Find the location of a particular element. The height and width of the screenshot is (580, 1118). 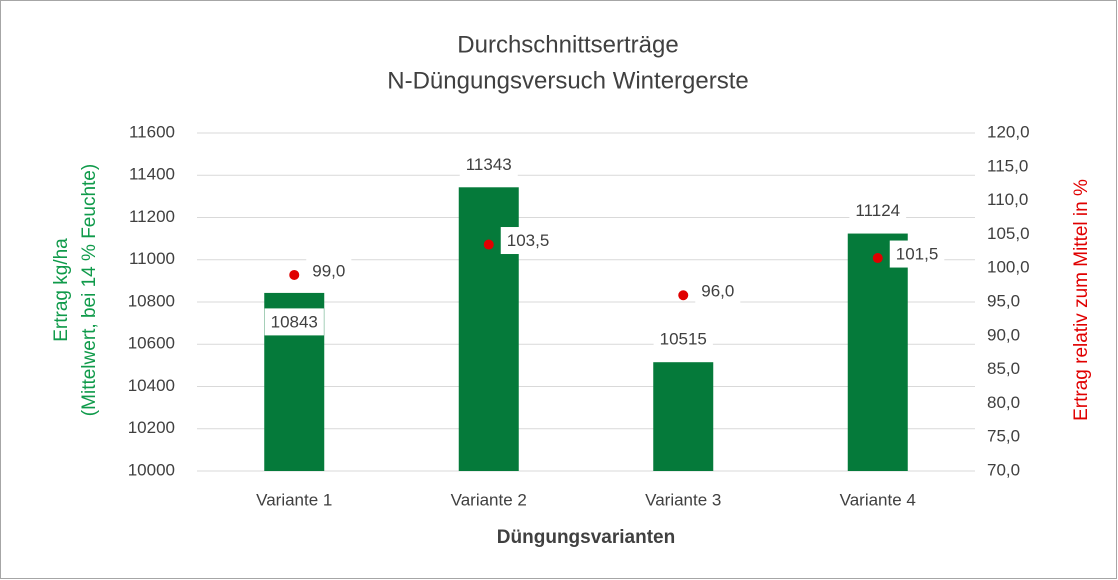

y-tick-label: 10800 is located at coordinates (151, 300).